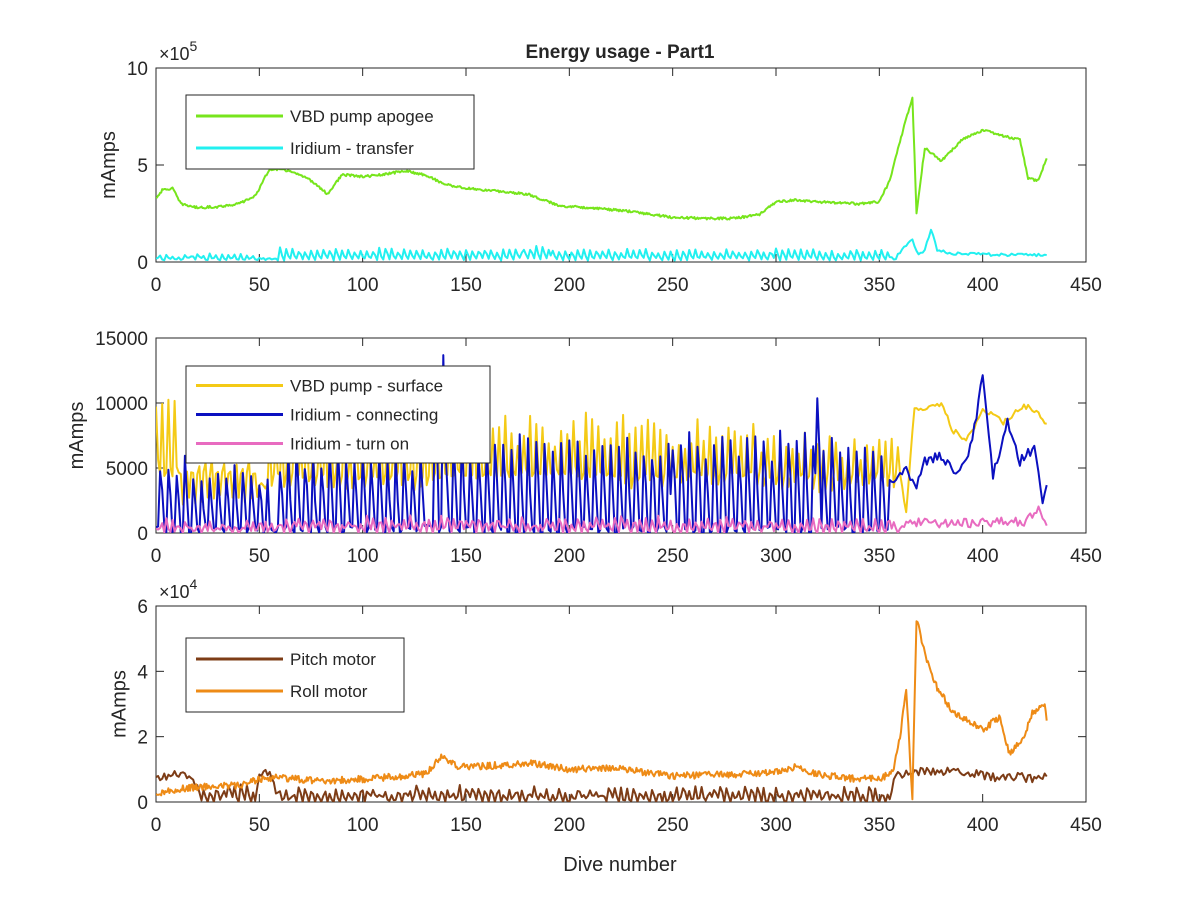 The height and width of the screenshot is (900, 1200). What do you see at coordinates (349, 444) in the screenshot?
I see `legend-label: Iridium - turn on` at bounding box center [349, 444].